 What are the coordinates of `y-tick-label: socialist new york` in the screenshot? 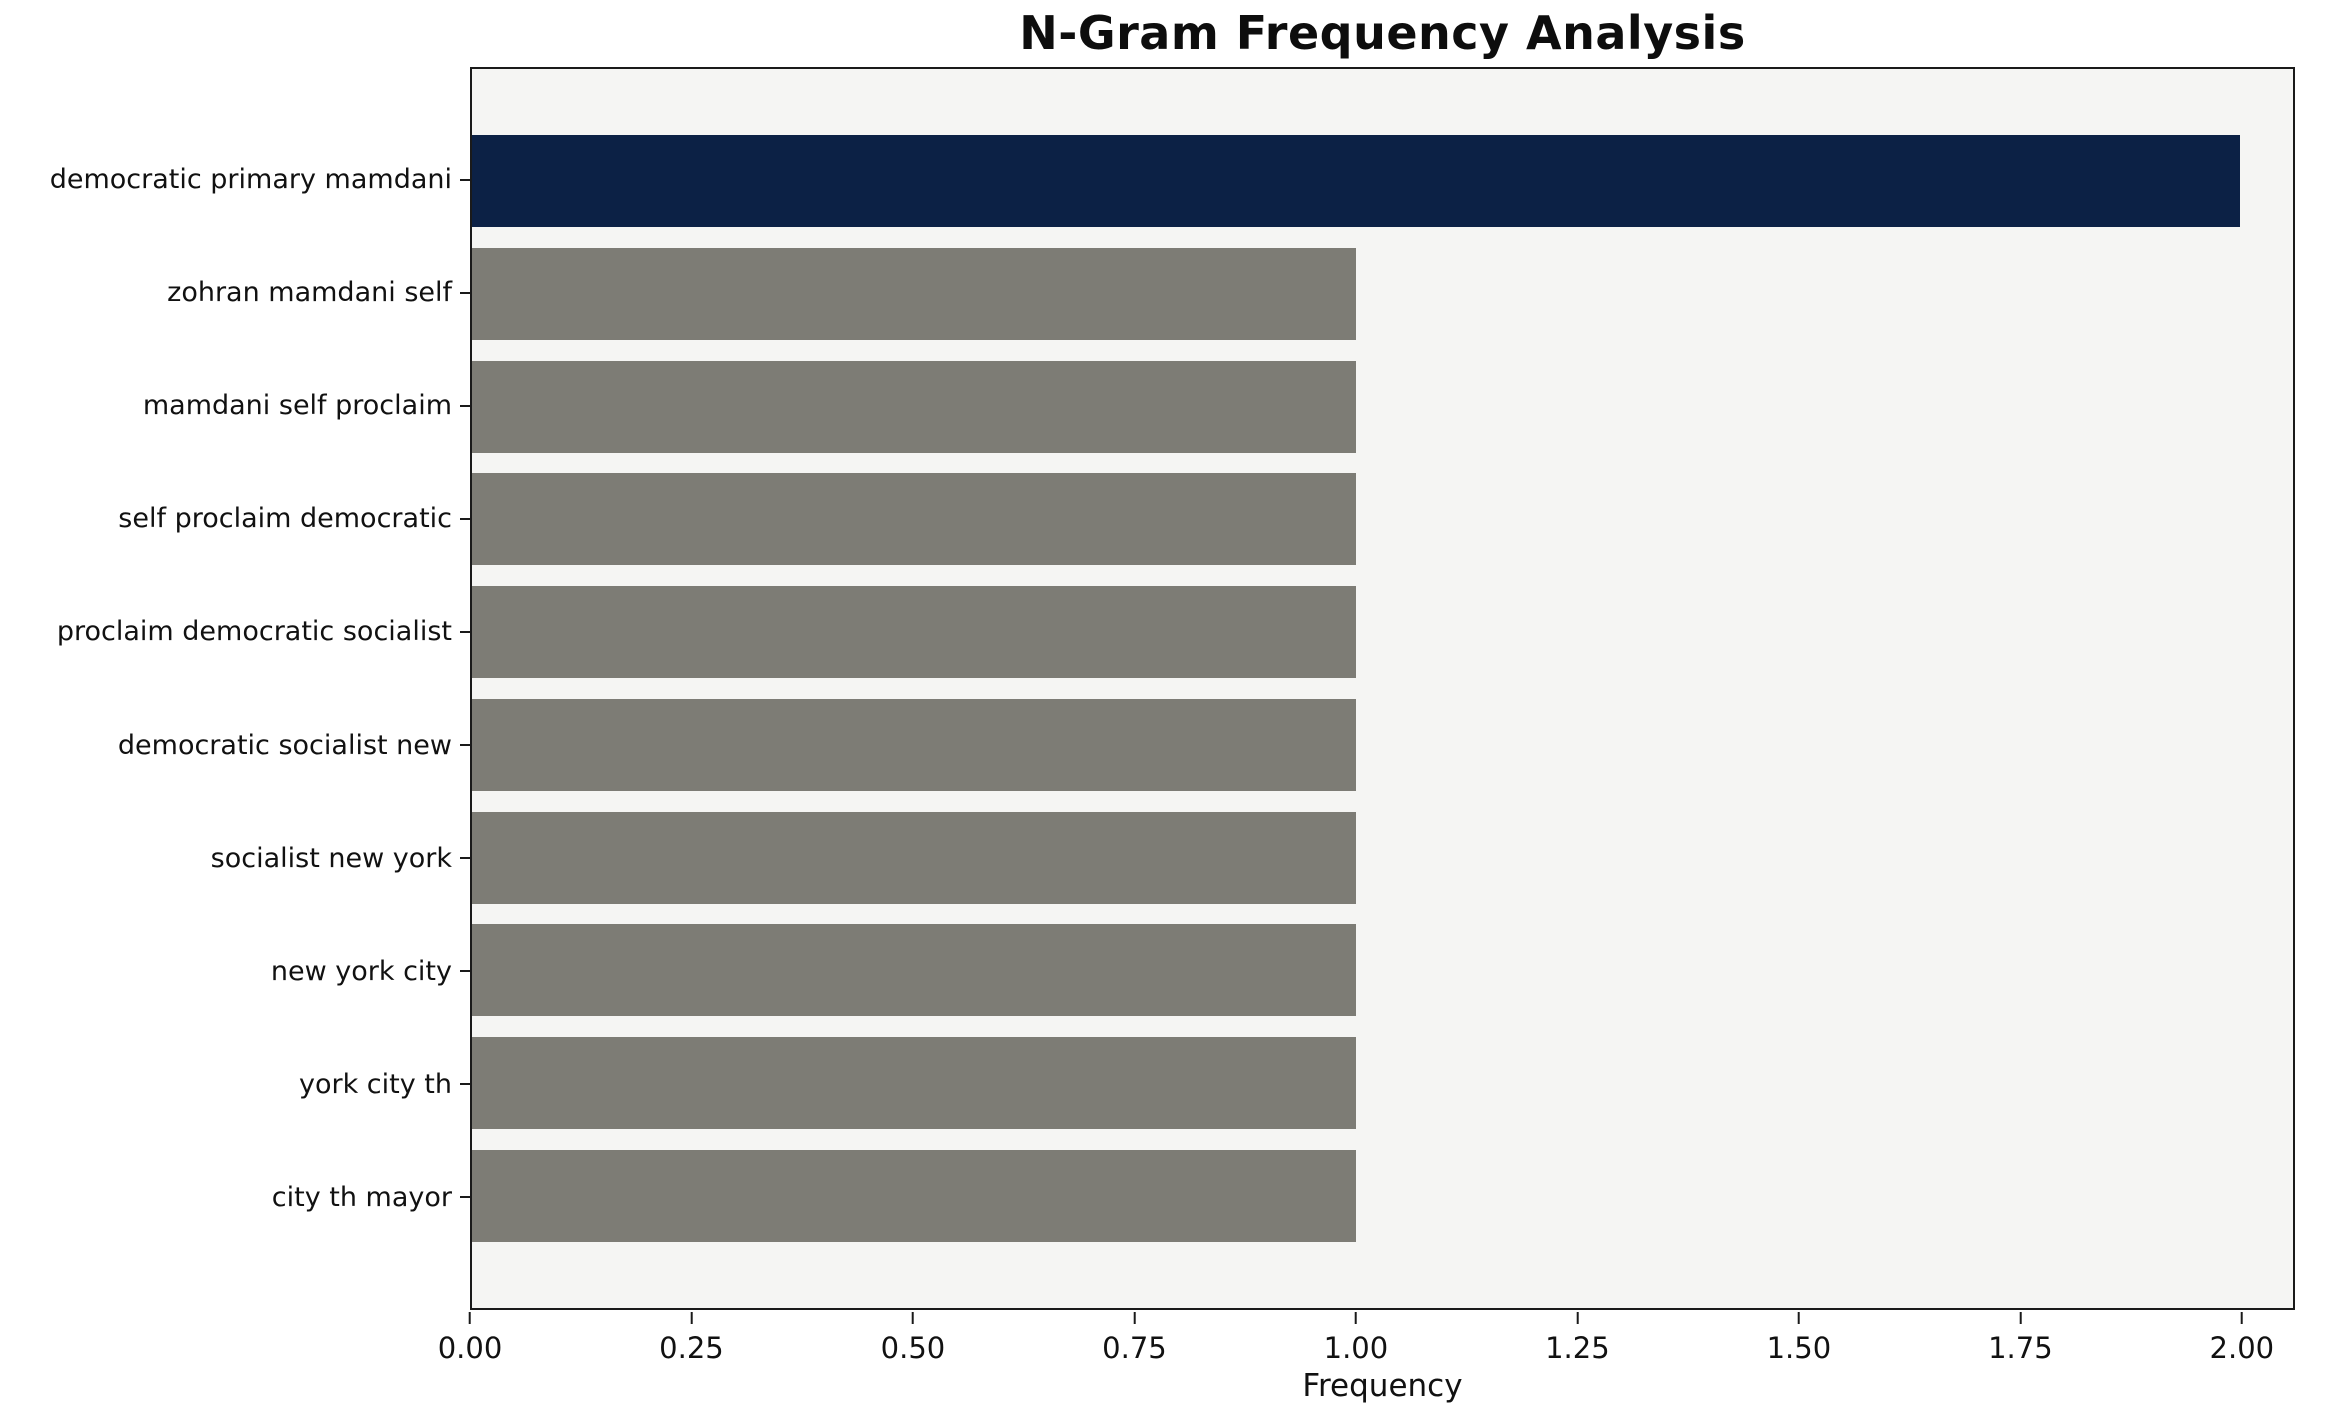 It's located at (331, 858).